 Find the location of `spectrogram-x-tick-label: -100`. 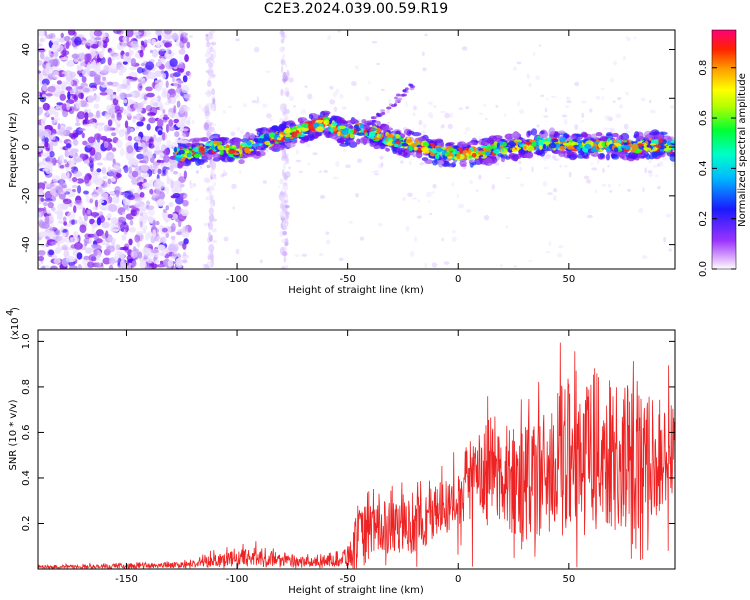

spectrogram-x-tick-label: -100 is located at coordinates (237, 279).